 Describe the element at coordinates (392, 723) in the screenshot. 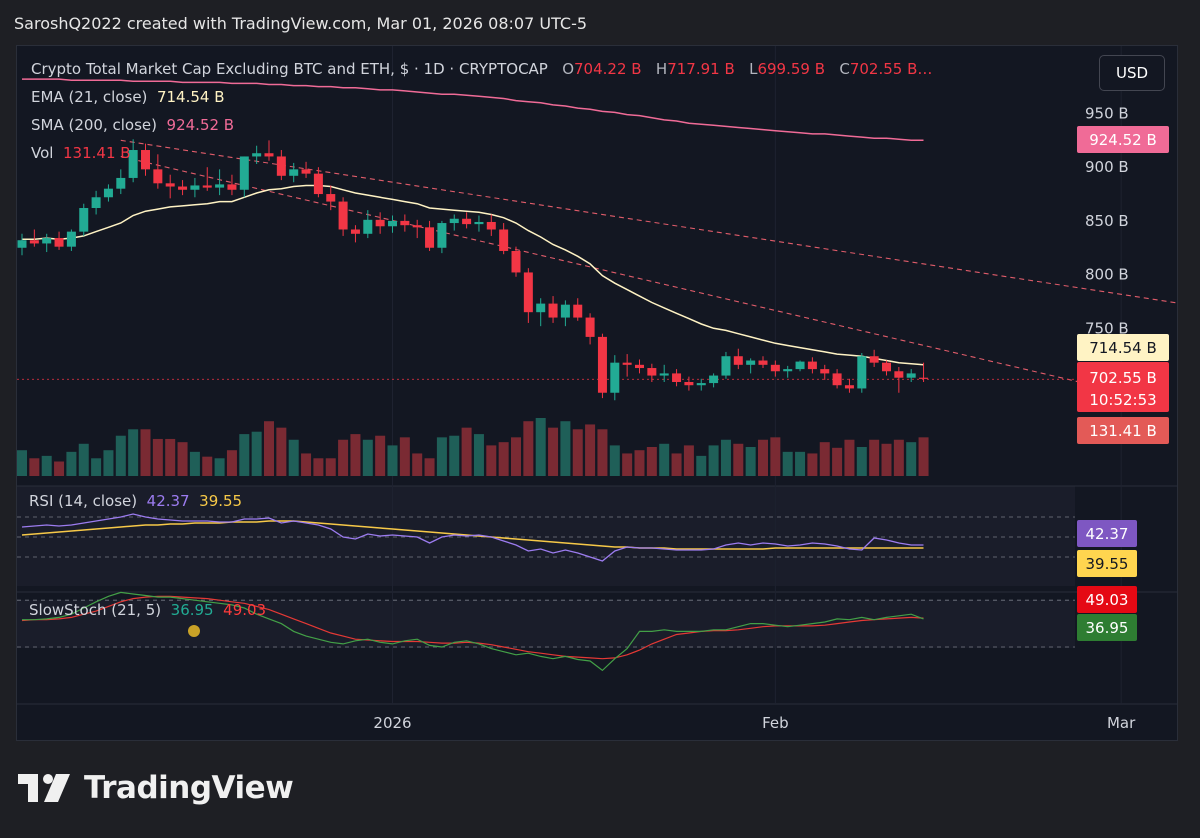

I see `x-tick-label: 2026` at that location.